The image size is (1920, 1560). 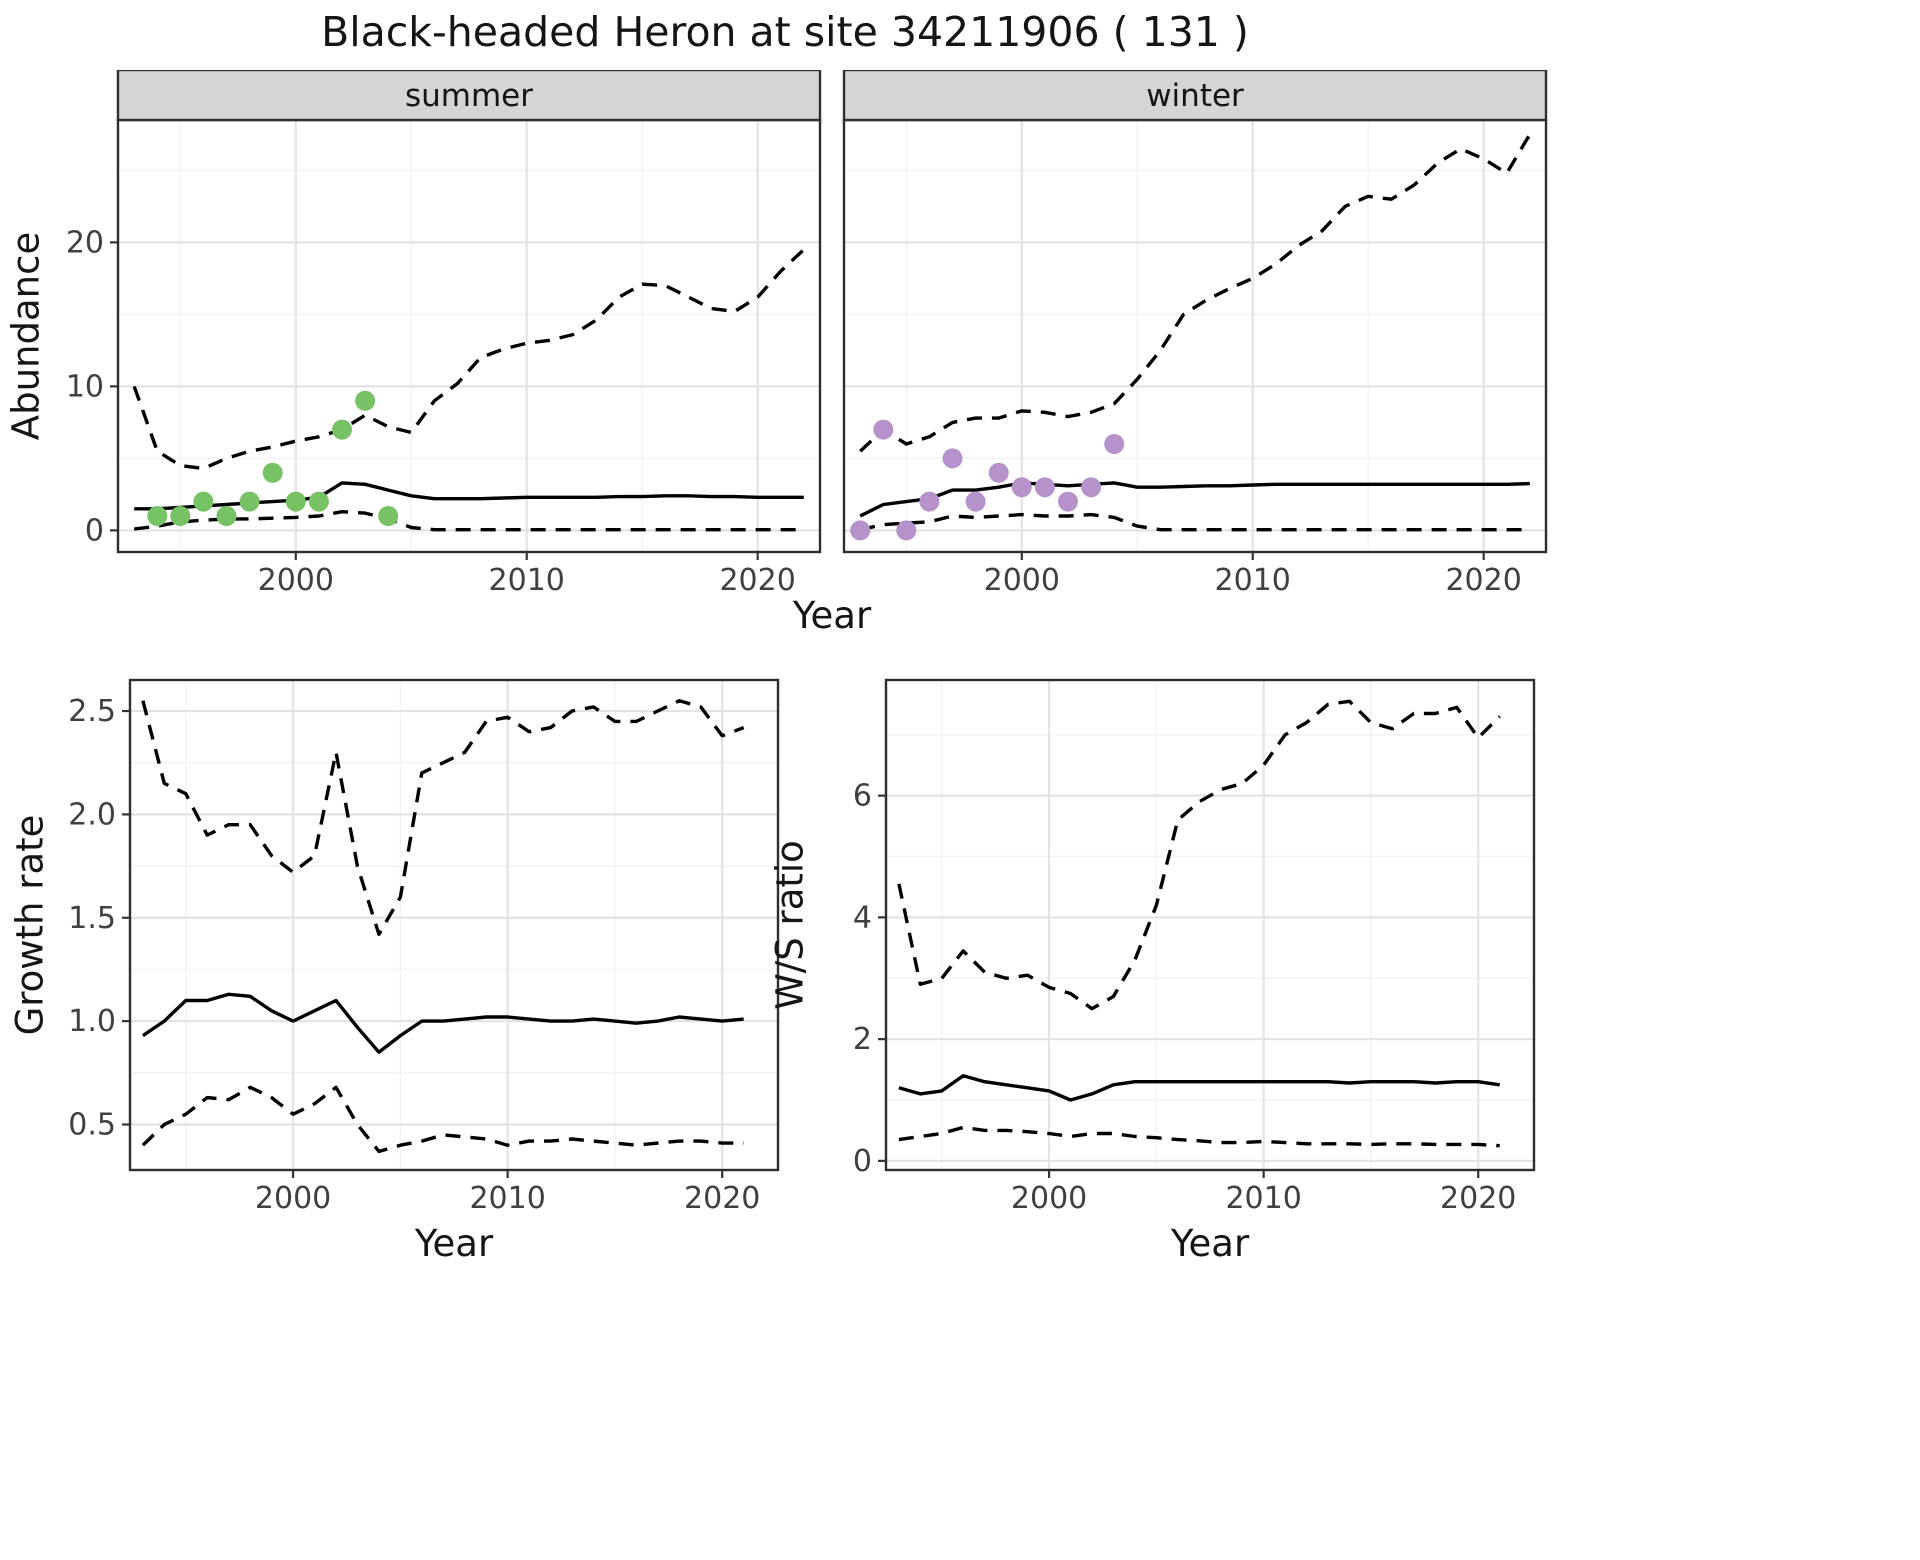 What do you see at coordinates (832, 615) in the screenshot?
I see `abundance-x-axis-label: Year` at bounding box center [832, 615].